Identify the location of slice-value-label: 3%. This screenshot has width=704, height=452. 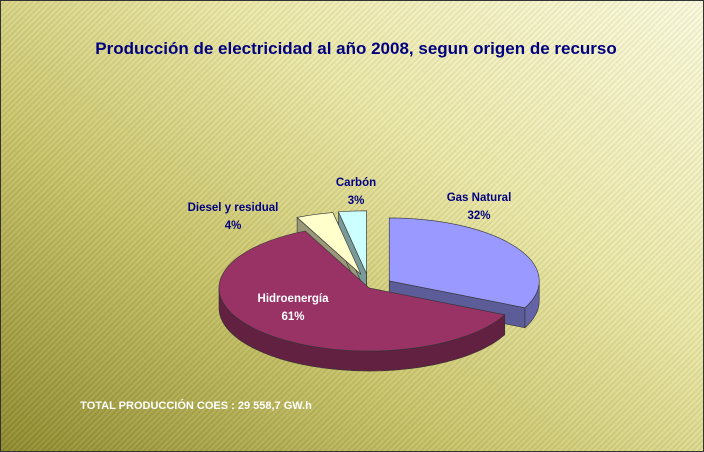
(356, 201).